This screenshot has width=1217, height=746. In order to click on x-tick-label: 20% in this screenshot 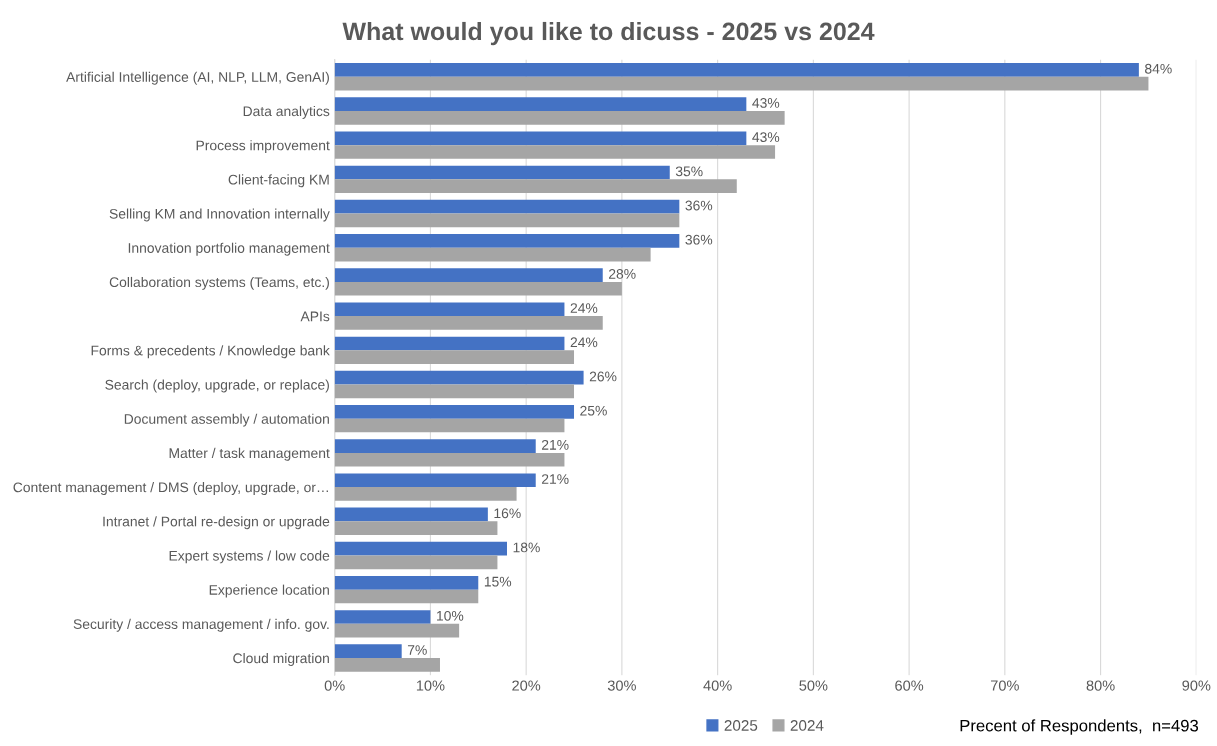, I will do `click(526, 685)`.